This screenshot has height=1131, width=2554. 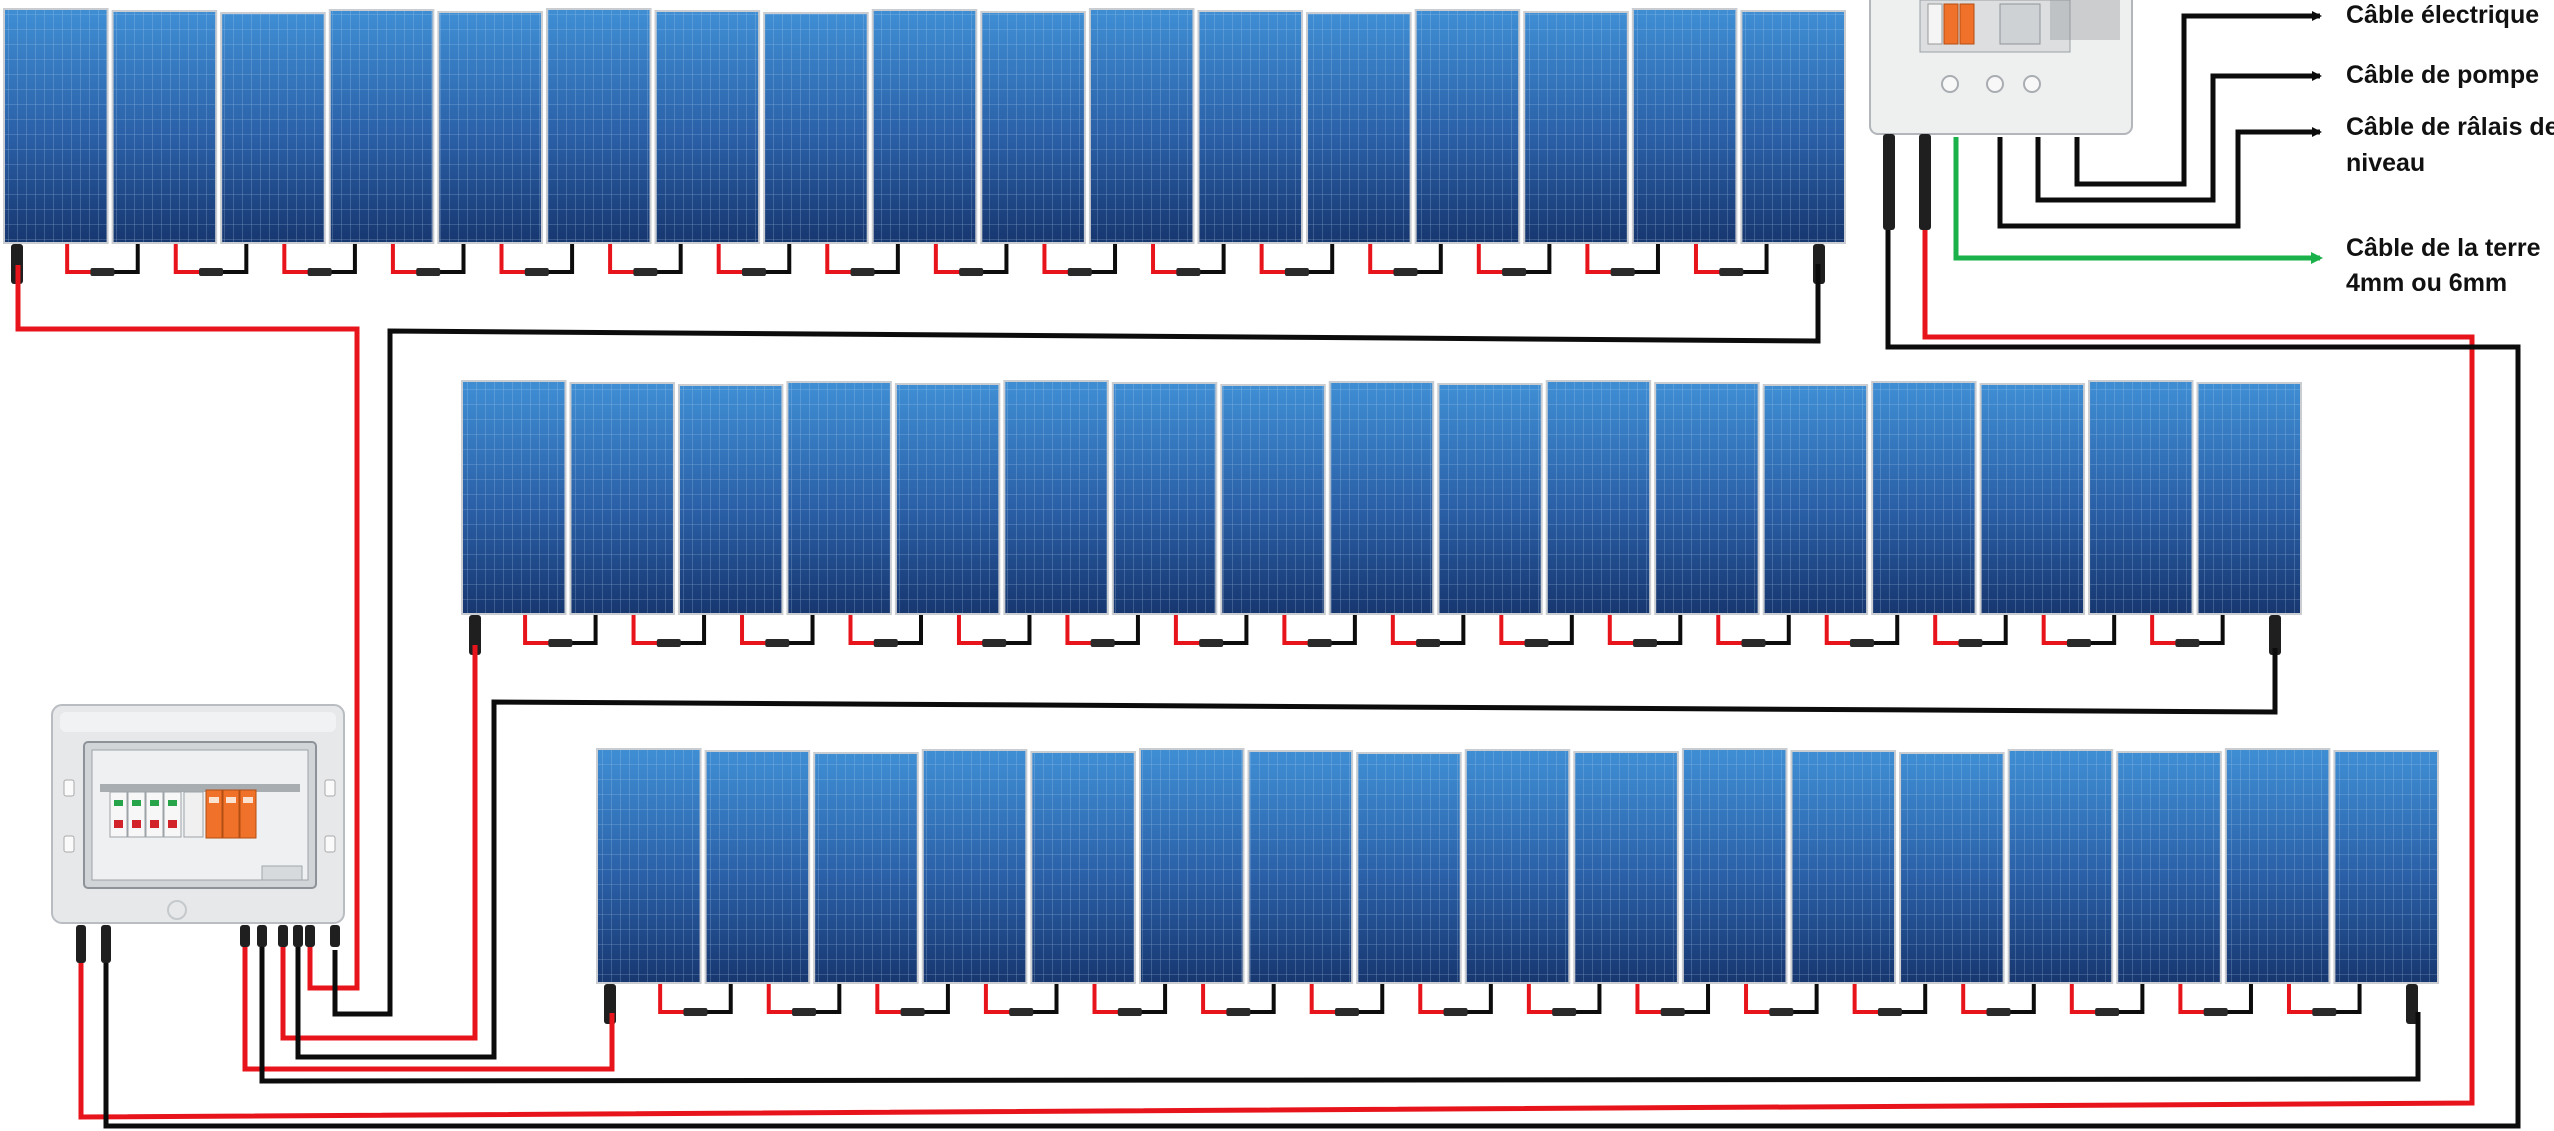 What do you see at coordinates (2450, 127) in the screenshot?
I see `level-relay-cable-label: Câble de râlais de` at bounding box center [2450, 127].